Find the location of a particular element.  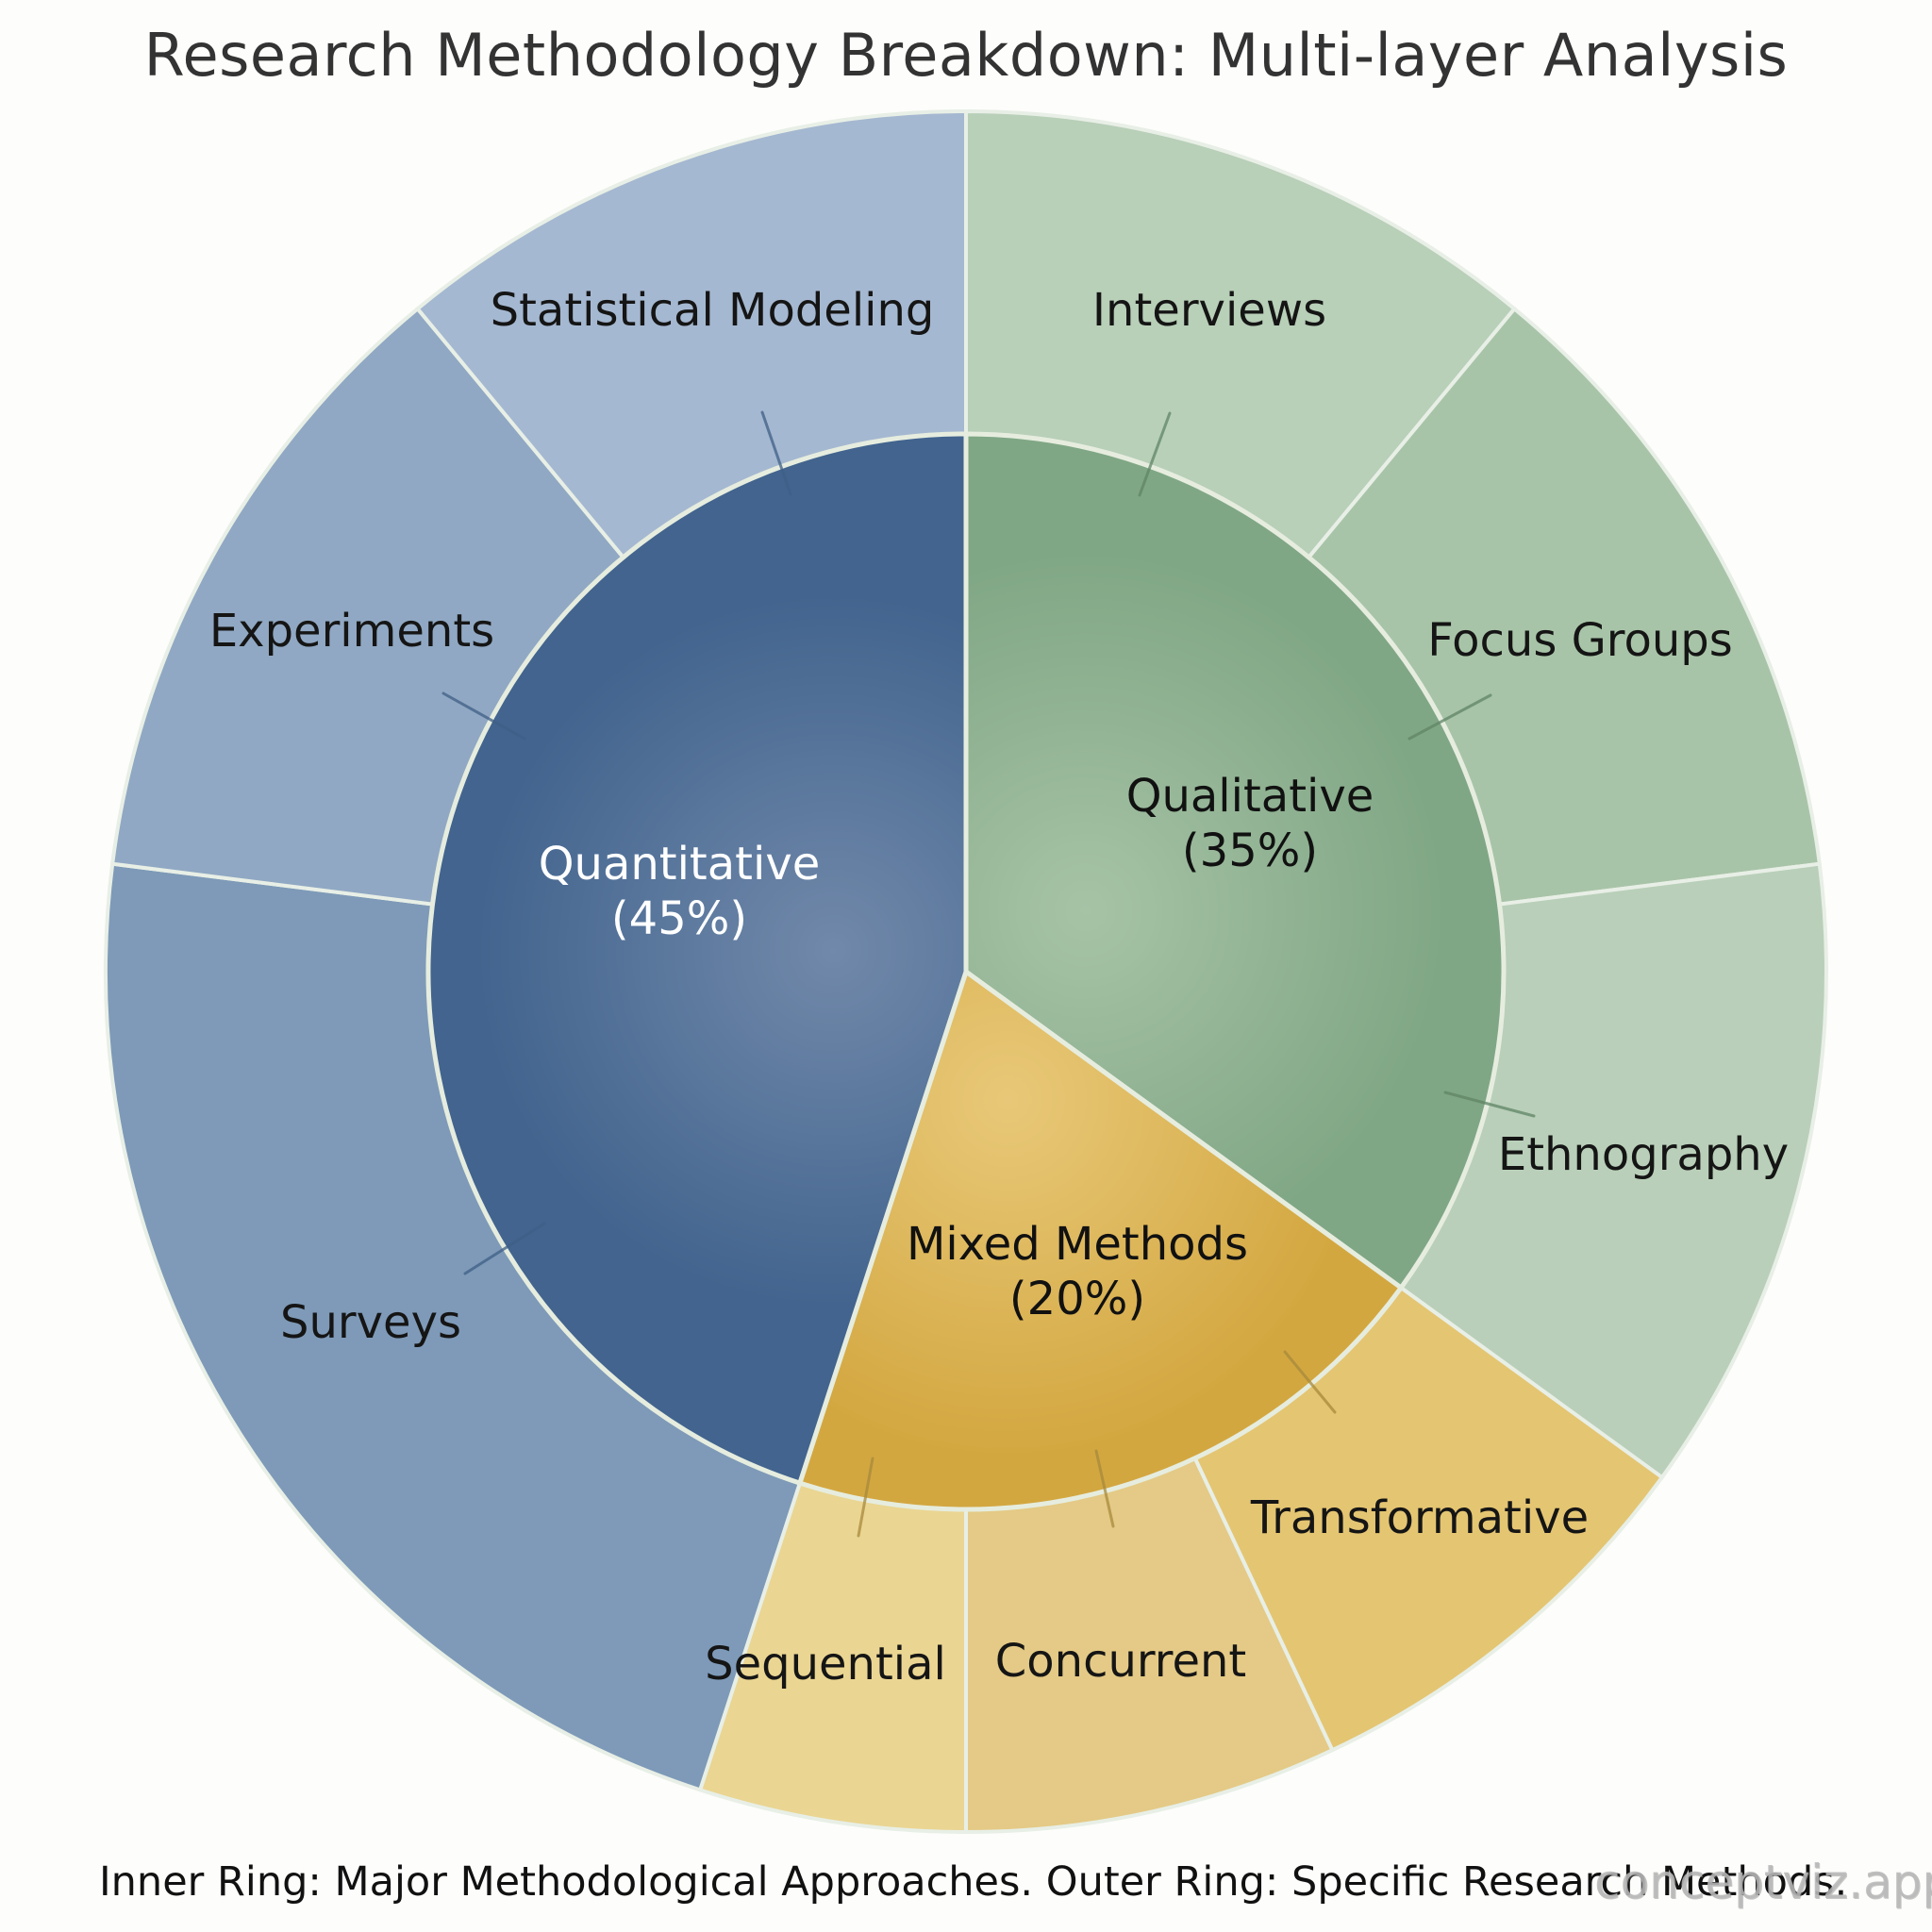

outer-label-sequential: Sequential is located at coordinates (826, 1664).